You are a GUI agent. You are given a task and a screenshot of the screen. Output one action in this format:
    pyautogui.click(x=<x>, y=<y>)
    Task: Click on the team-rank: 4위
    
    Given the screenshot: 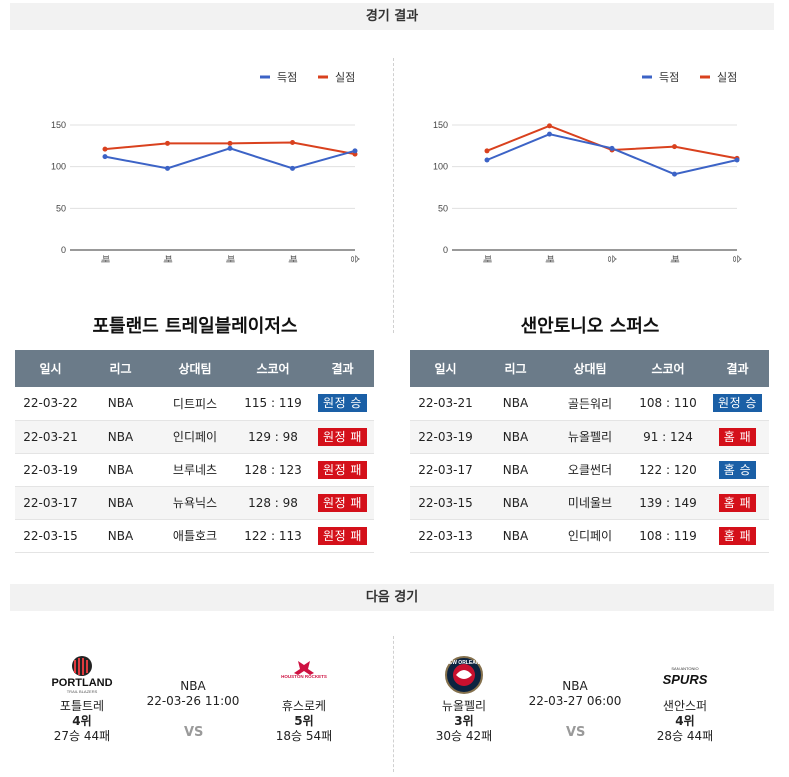 What is the action you would take?
    pyautogui.click(x=82, y=721)
    